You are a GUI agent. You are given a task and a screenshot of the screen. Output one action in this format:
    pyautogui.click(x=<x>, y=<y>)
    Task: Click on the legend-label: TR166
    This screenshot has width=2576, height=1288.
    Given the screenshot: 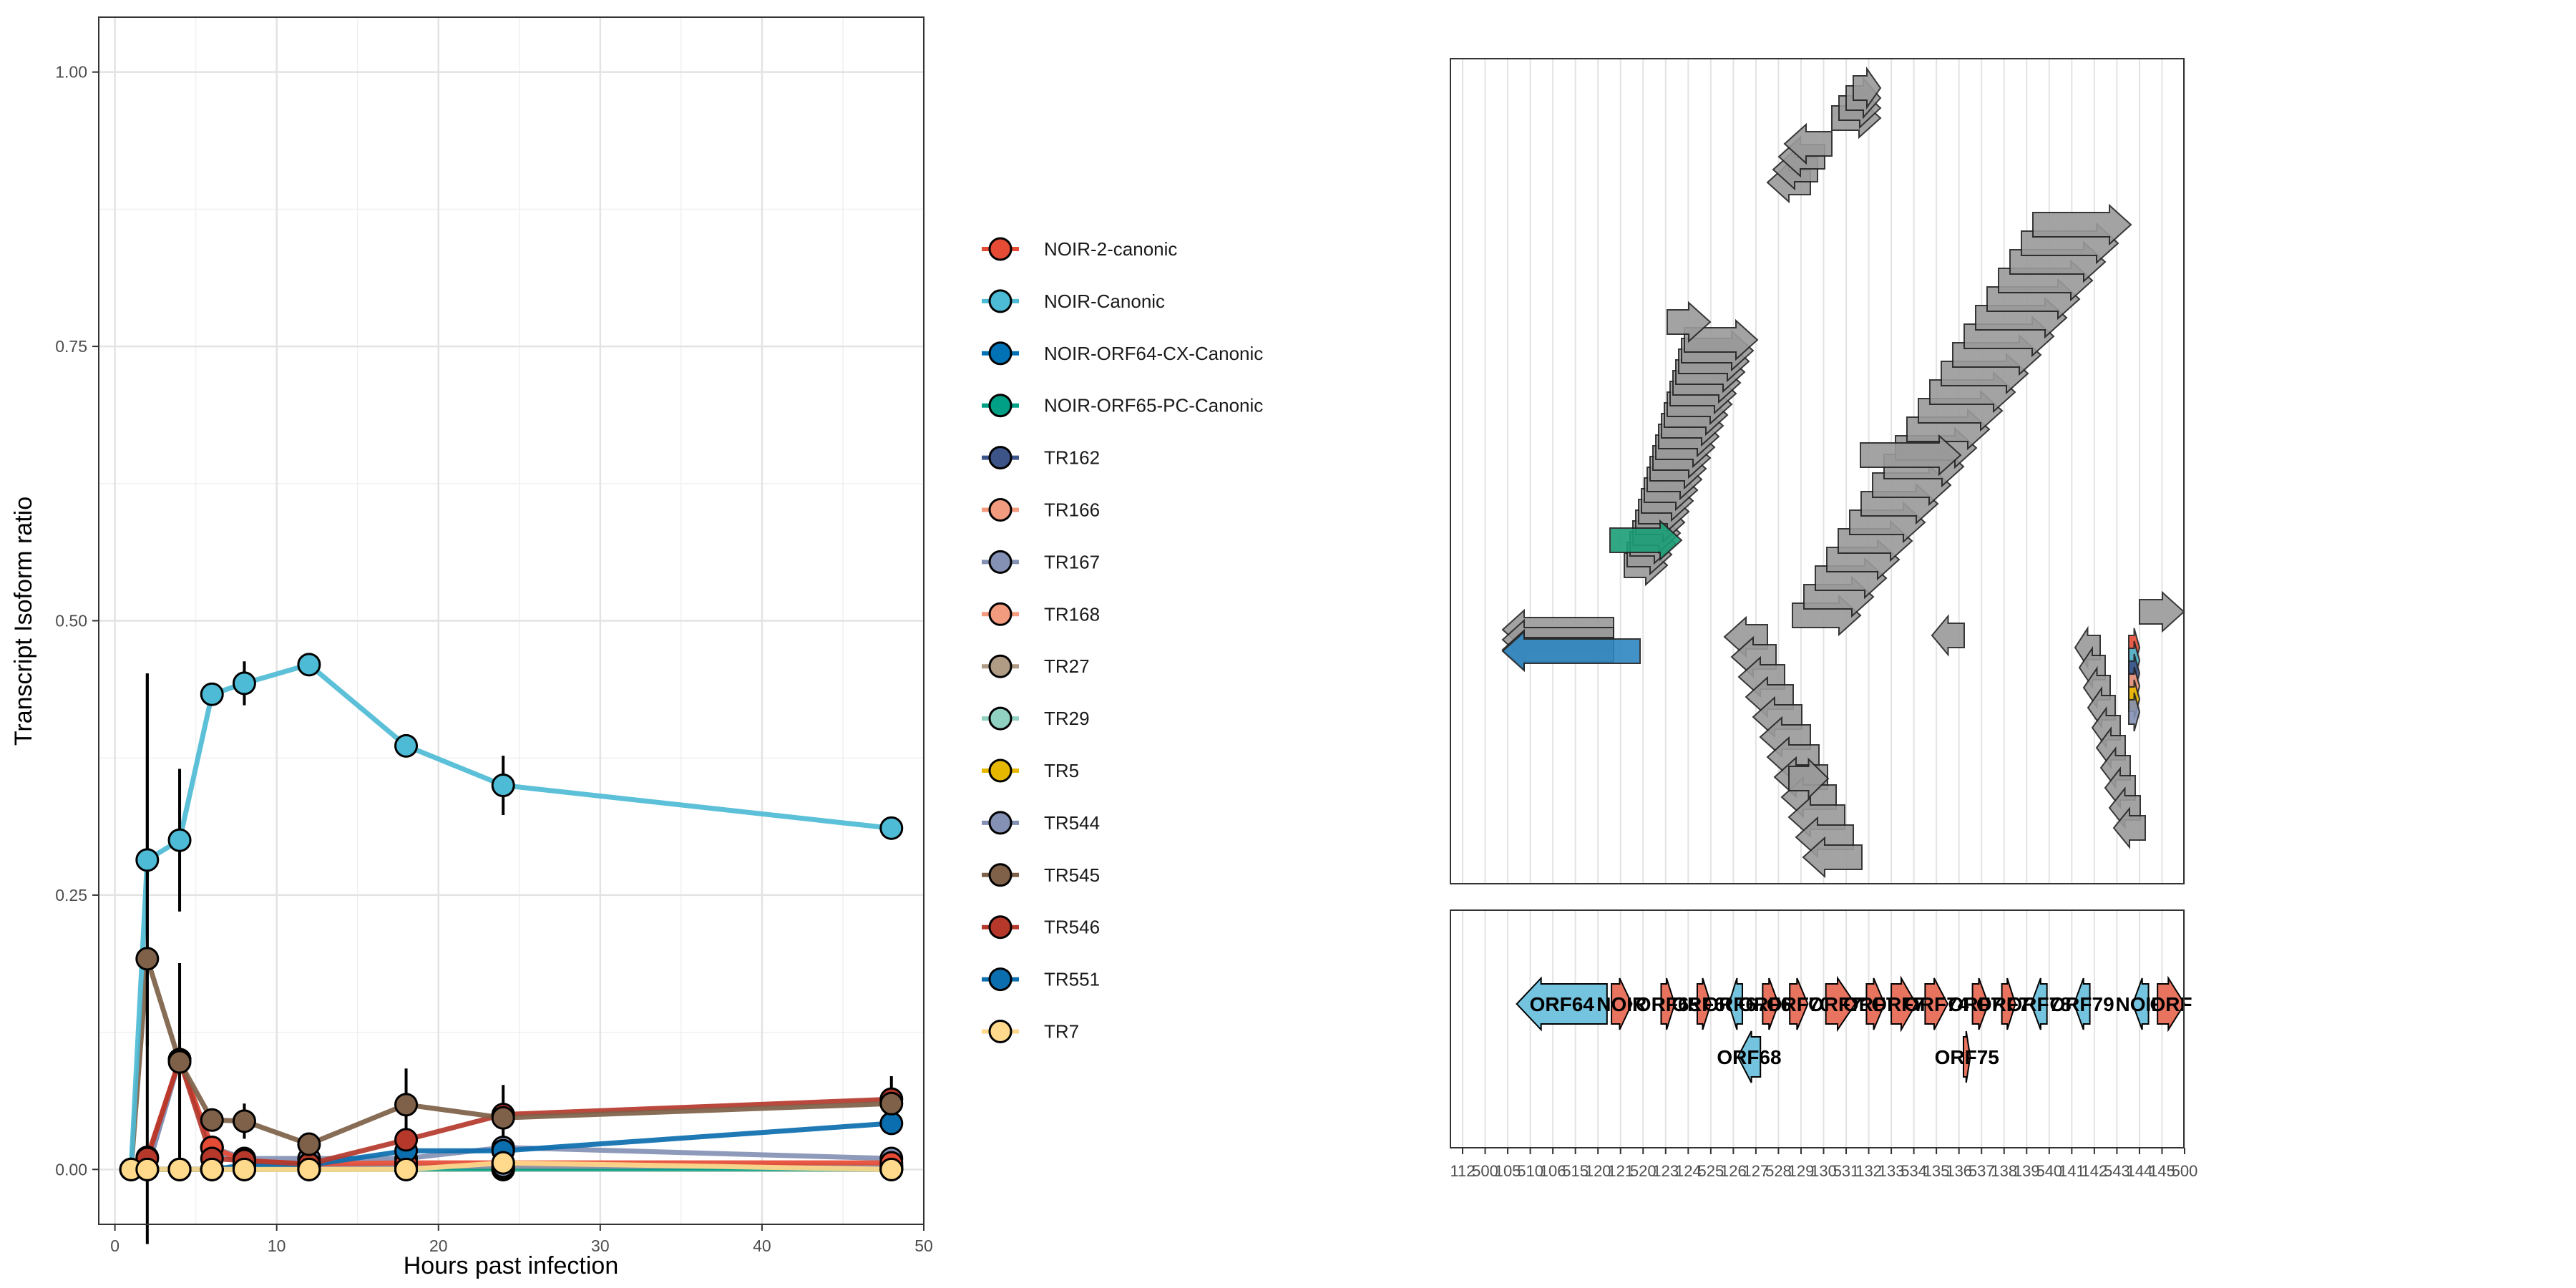 What is the action you would take?
    pyautogui.click(x=1072, y=510)
    